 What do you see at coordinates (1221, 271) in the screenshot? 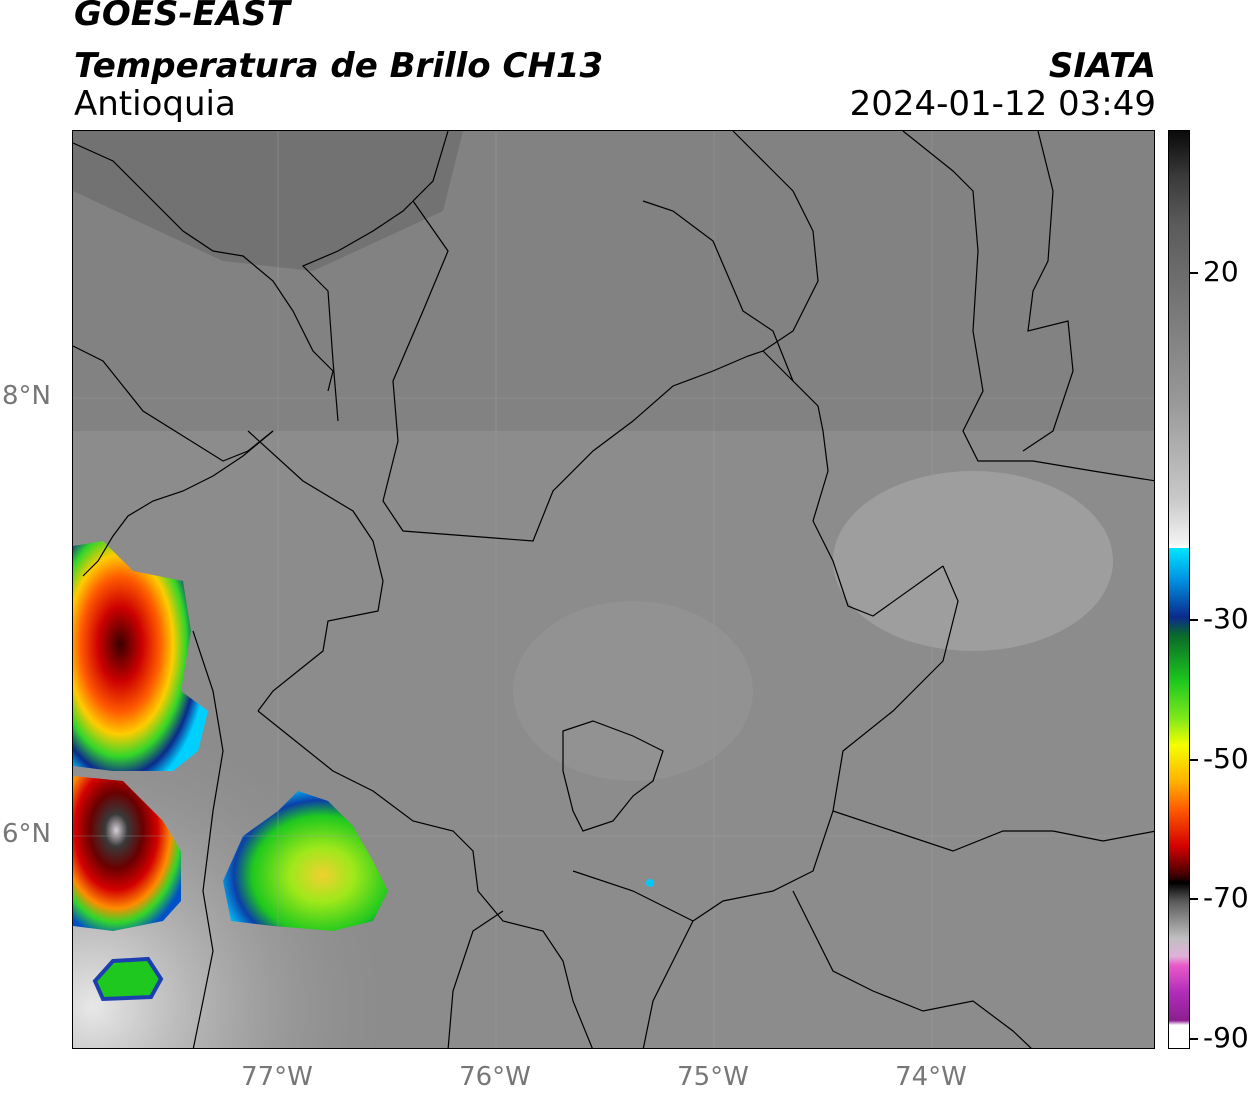
I see `colorbar-label-20: 20` at bounding box center [1221, 271].